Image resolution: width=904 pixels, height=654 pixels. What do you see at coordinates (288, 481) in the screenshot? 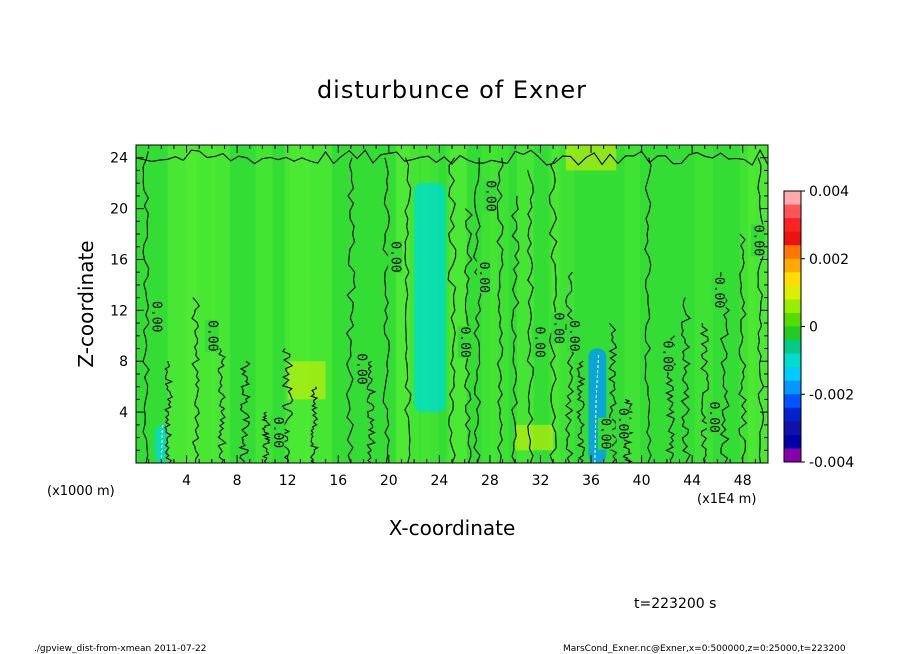
I see `x-tick-label: 12` at bounding box center [288, 481].